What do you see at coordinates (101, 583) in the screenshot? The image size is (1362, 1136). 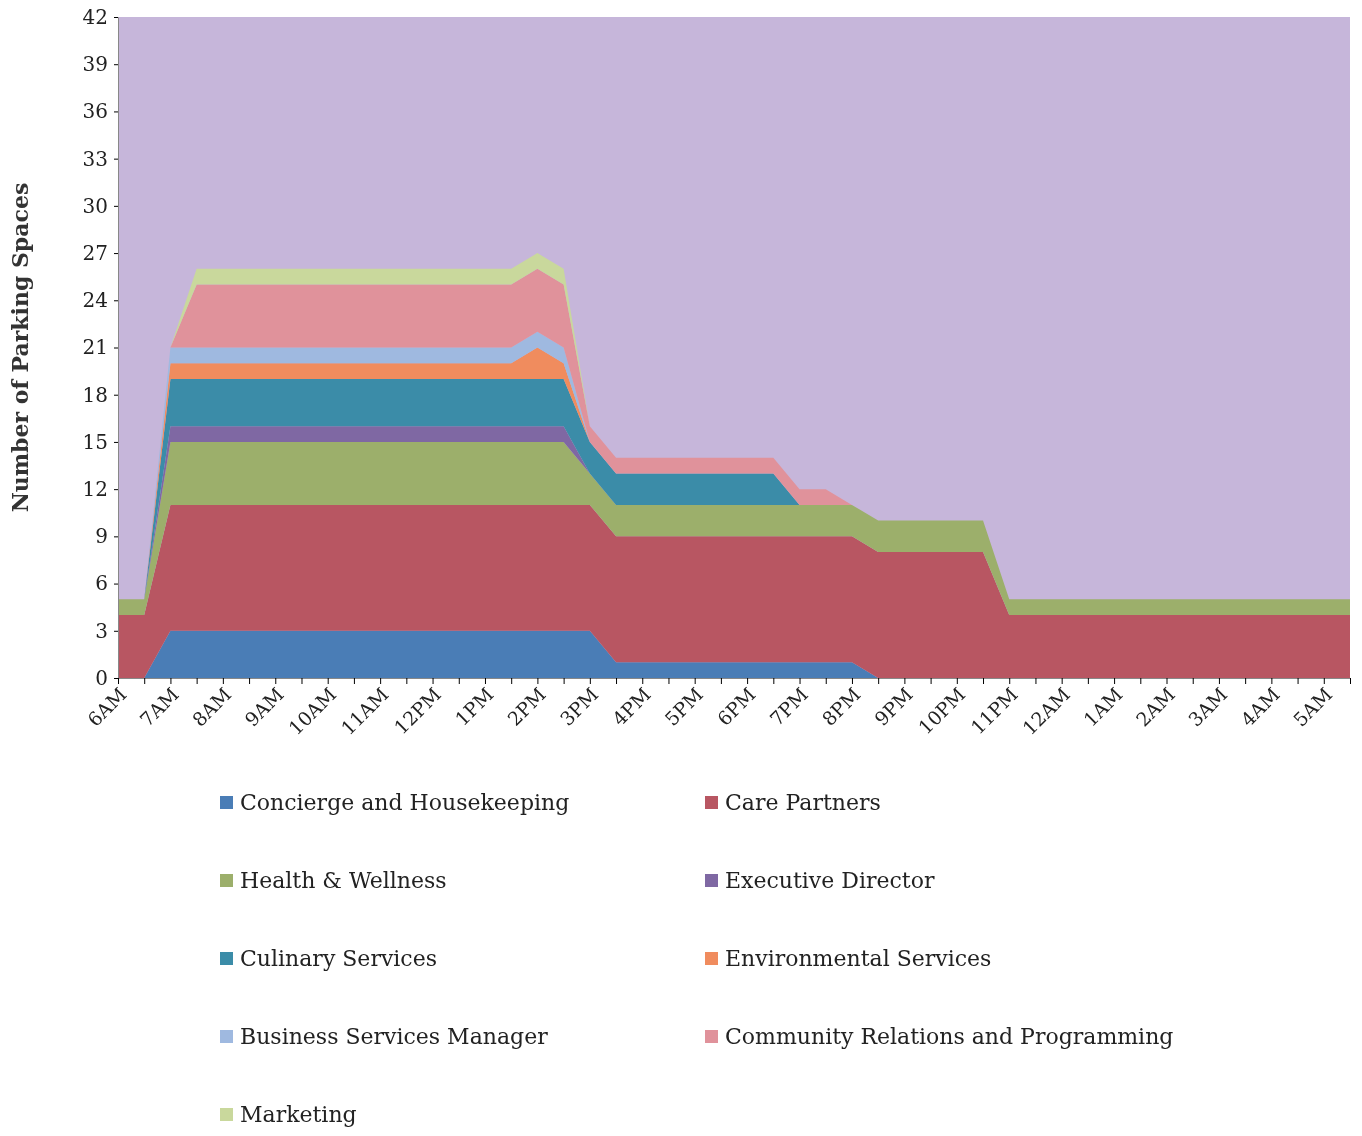 I see `y-tick-label: 6` at bounding box center [101, 583].